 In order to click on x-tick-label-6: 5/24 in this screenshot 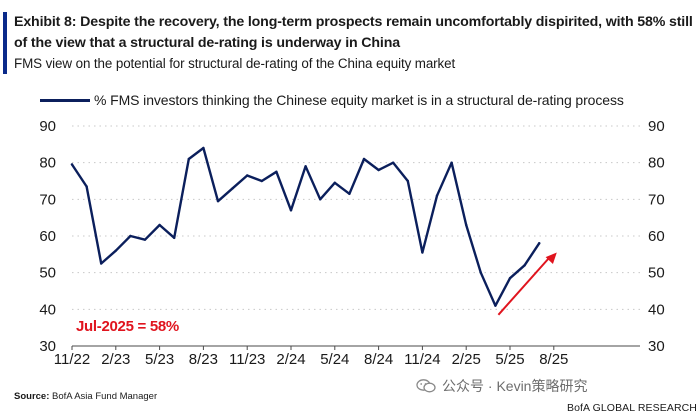, I will do `click(334, 359)`.